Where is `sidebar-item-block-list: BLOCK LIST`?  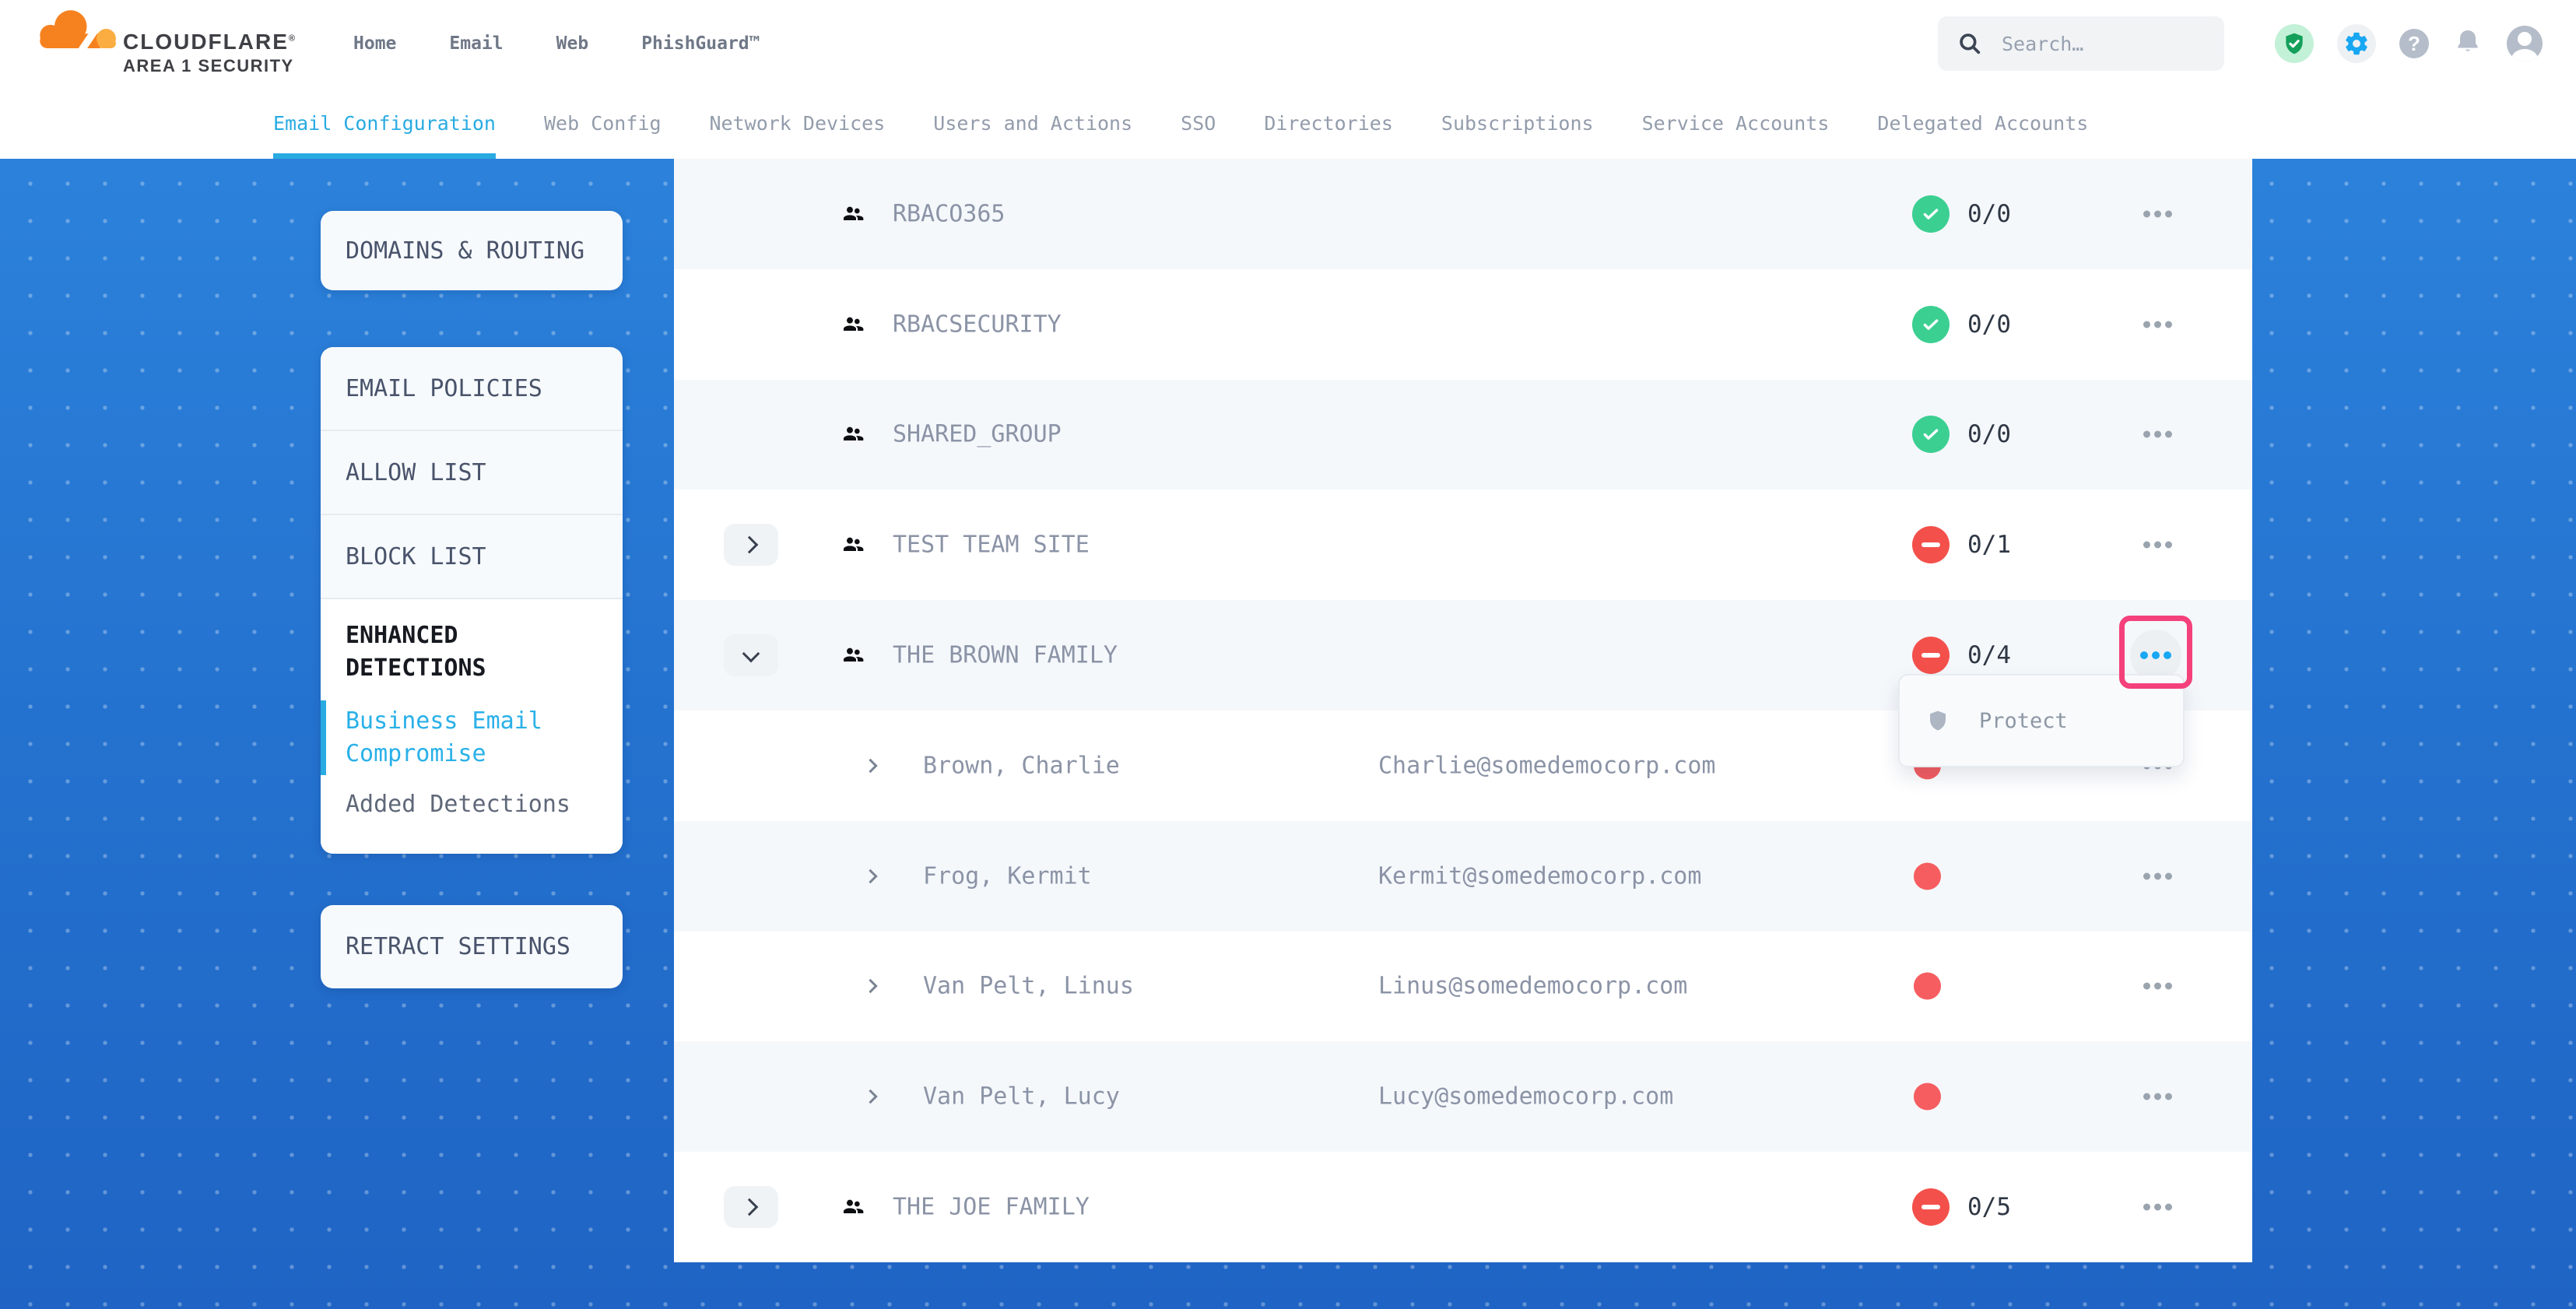
sidebar-item-block-list: BLOCK LIST is located at coordinates (472, 557).